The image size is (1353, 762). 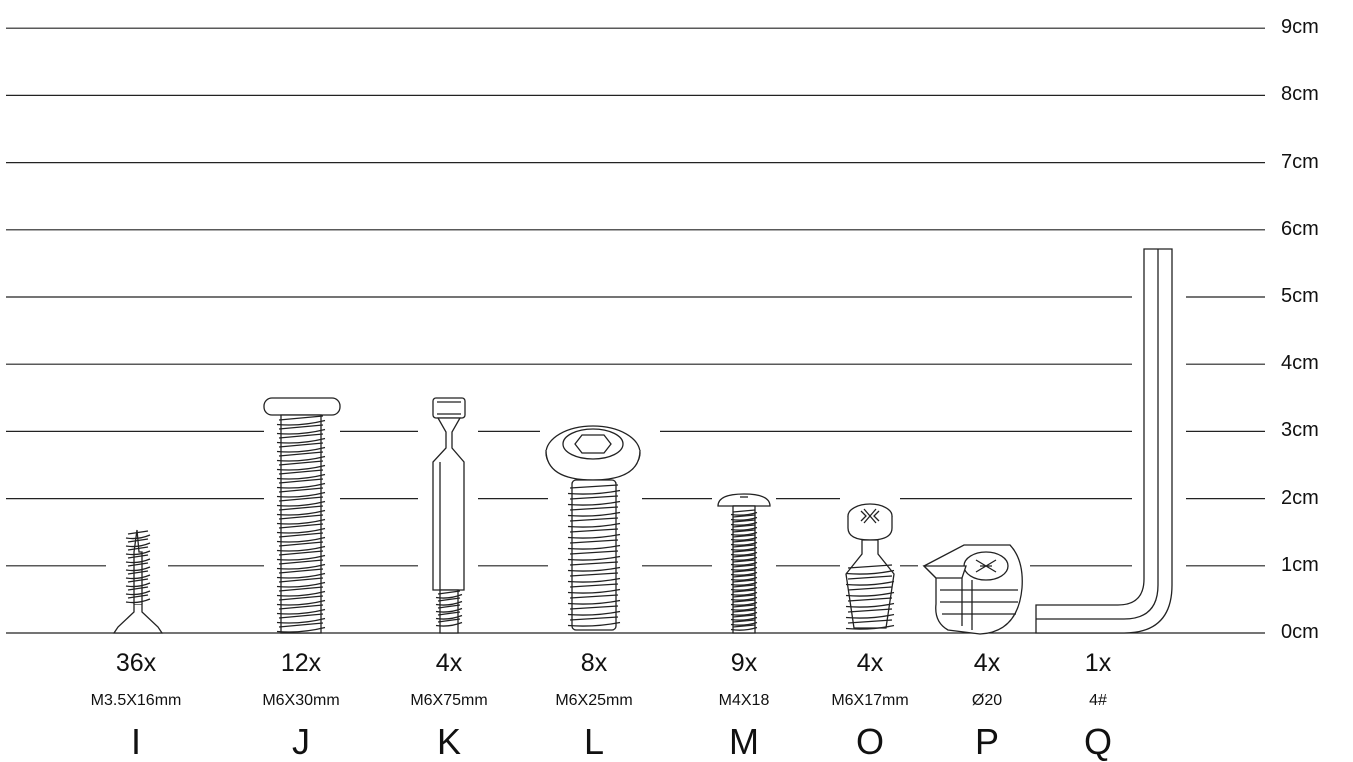 I want to click on hex-button-bolt-icon, so click(x=593, y=528).